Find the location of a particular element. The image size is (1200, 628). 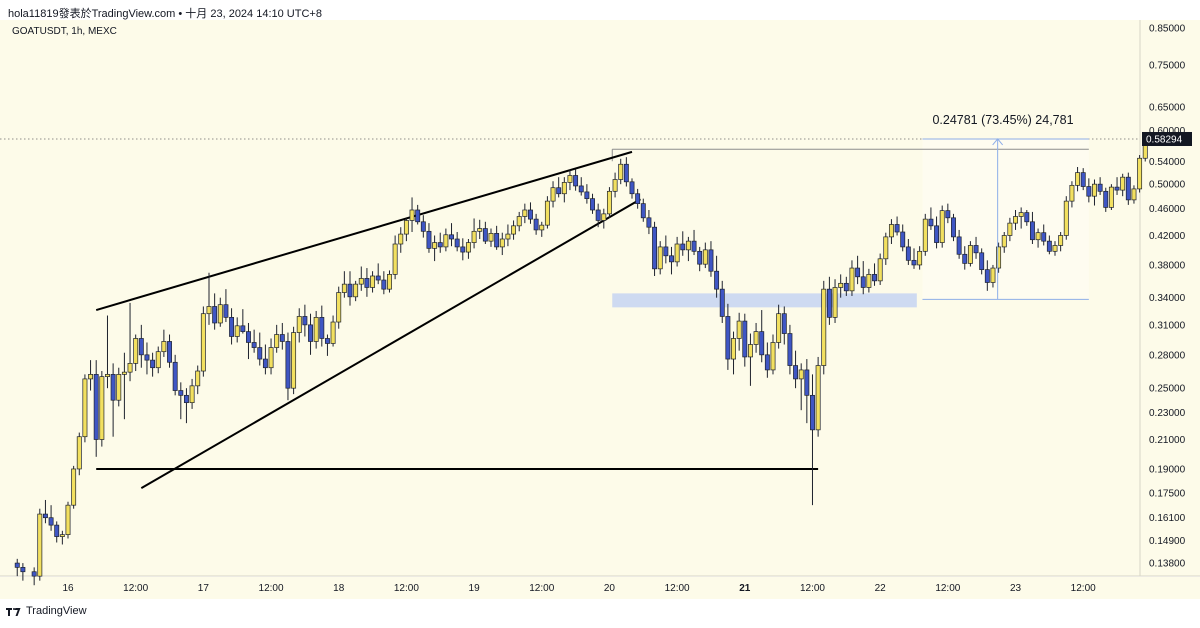

support-zone is located at coordinates (764, 300).